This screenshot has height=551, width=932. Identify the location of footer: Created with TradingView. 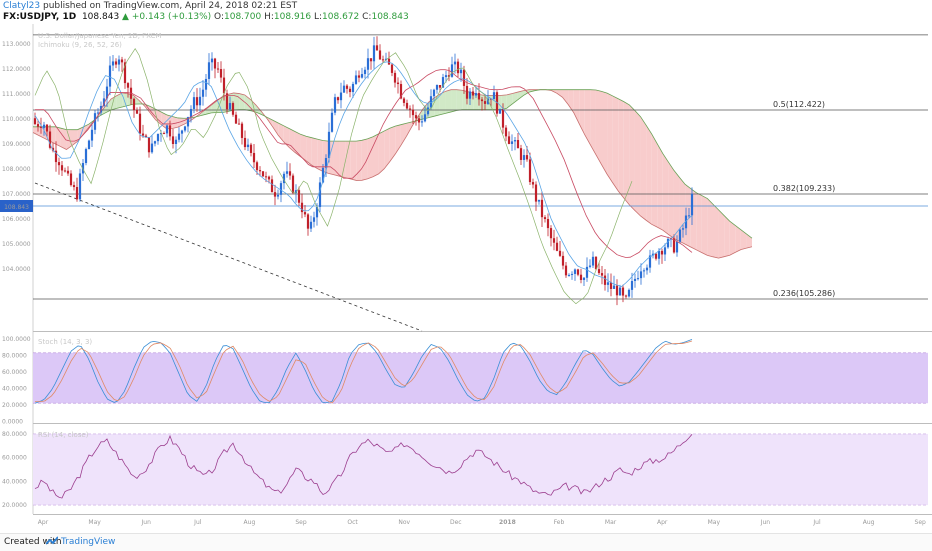
(466, 542).